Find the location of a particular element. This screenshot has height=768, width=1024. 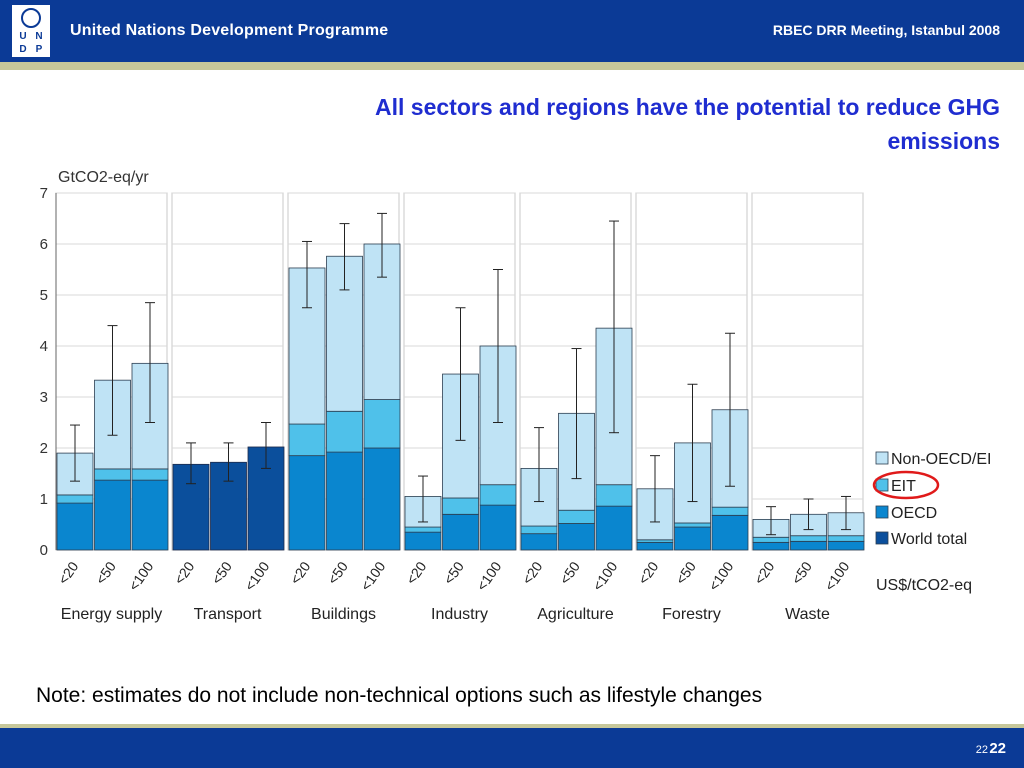

organization-name: United Nations Development Programme is located at coordinates (229, 30).